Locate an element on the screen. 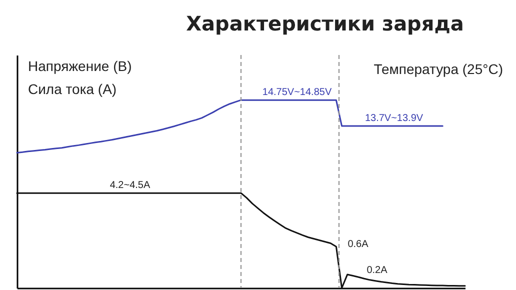 The height and width of the screenshot is (290, 516). text: Напряжение (В) is located at coordinates (80, 66).